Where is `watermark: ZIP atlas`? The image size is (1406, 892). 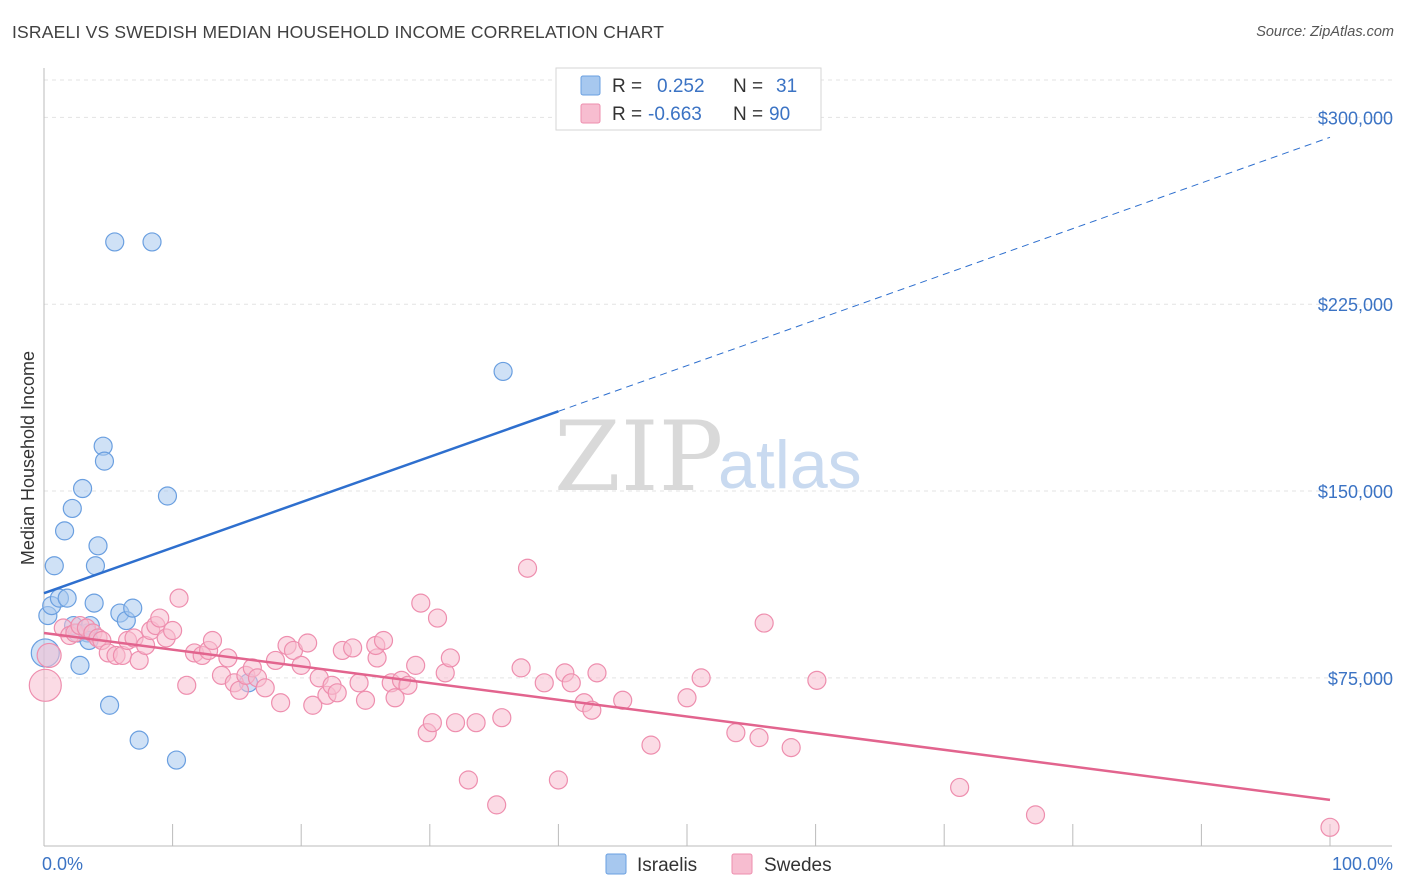
watermark: ZIP atlas is located at coordinates (708, 457).